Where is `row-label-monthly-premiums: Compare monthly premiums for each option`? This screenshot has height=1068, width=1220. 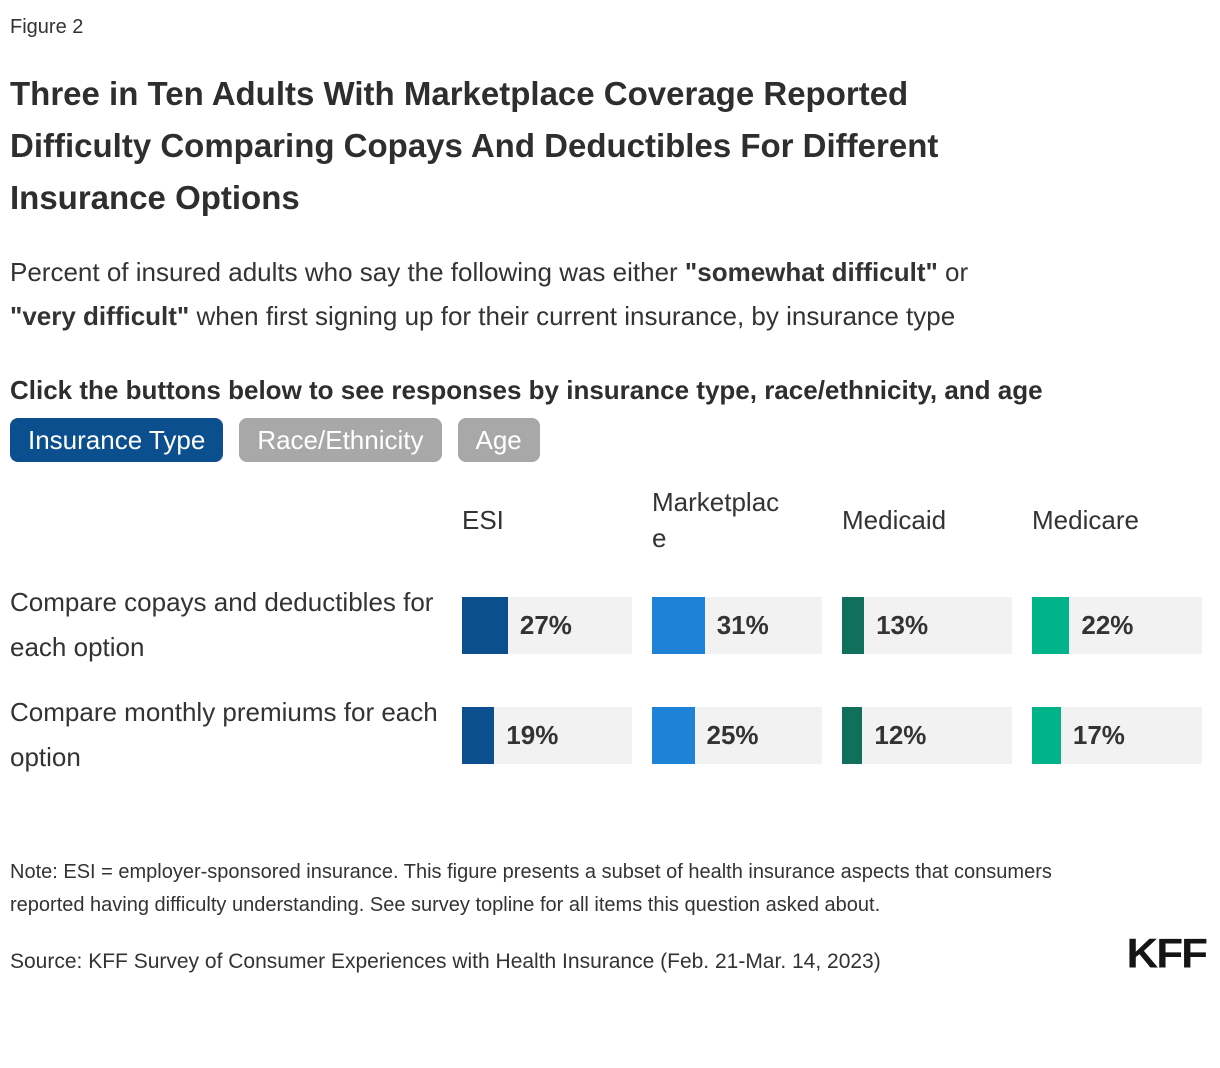
row-label-monthly-premiums: Compare monthly premiums for each option is located at coordinates (224, 734).